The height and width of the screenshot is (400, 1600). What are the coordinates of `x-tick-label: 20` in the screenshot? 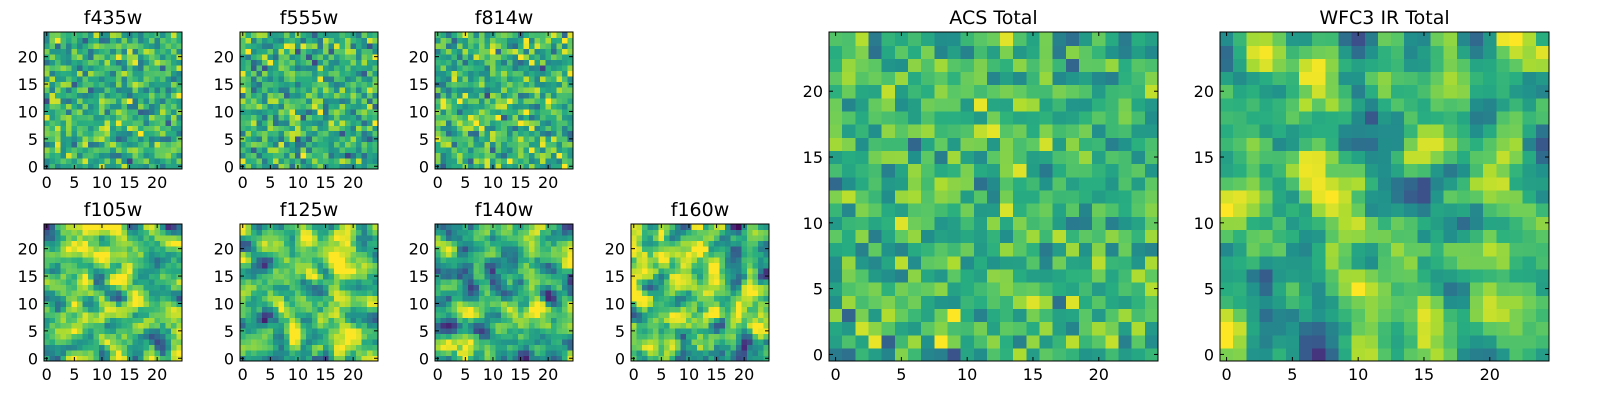 It's located at (548, 182).